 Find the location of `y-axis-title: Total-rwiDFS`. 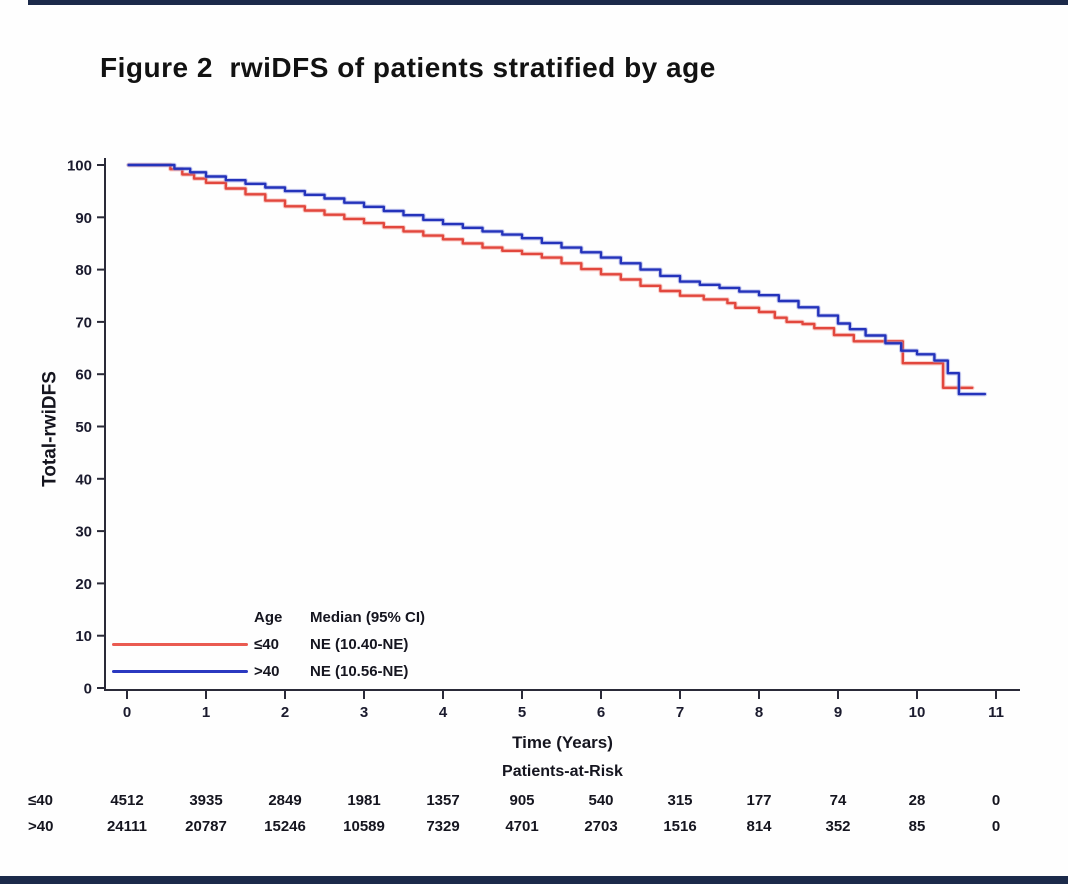

y-axis-title: Total-rwiDFS is located at coordinates (50, 429).